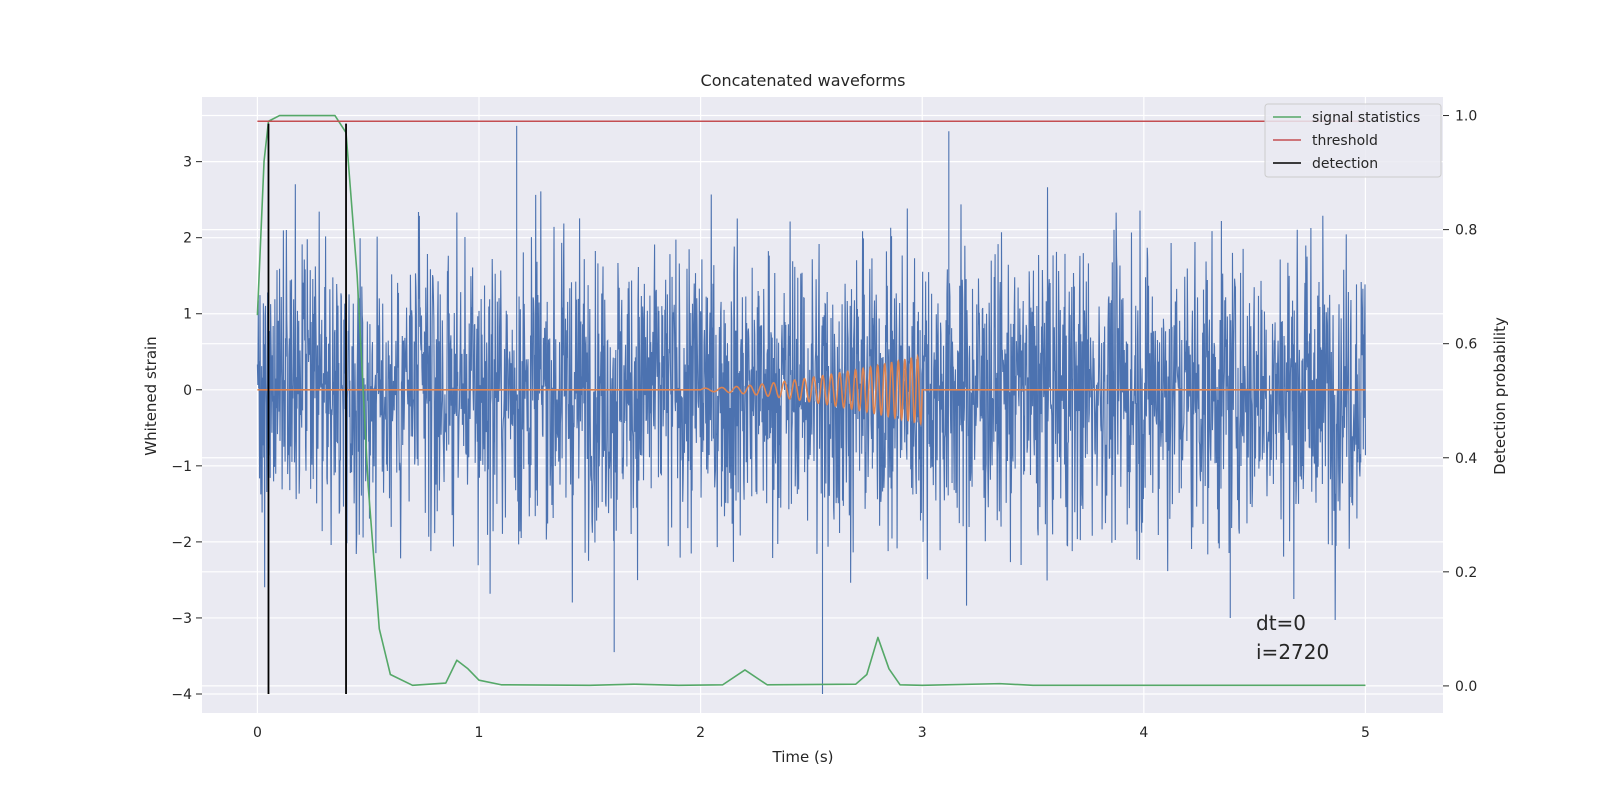 The height and width of the screenshot is (800, 1600). What do you see at coordinates (181, 543) in the screenshot?
I see `y-tick-label: −2` at bounding box center [181, 543].